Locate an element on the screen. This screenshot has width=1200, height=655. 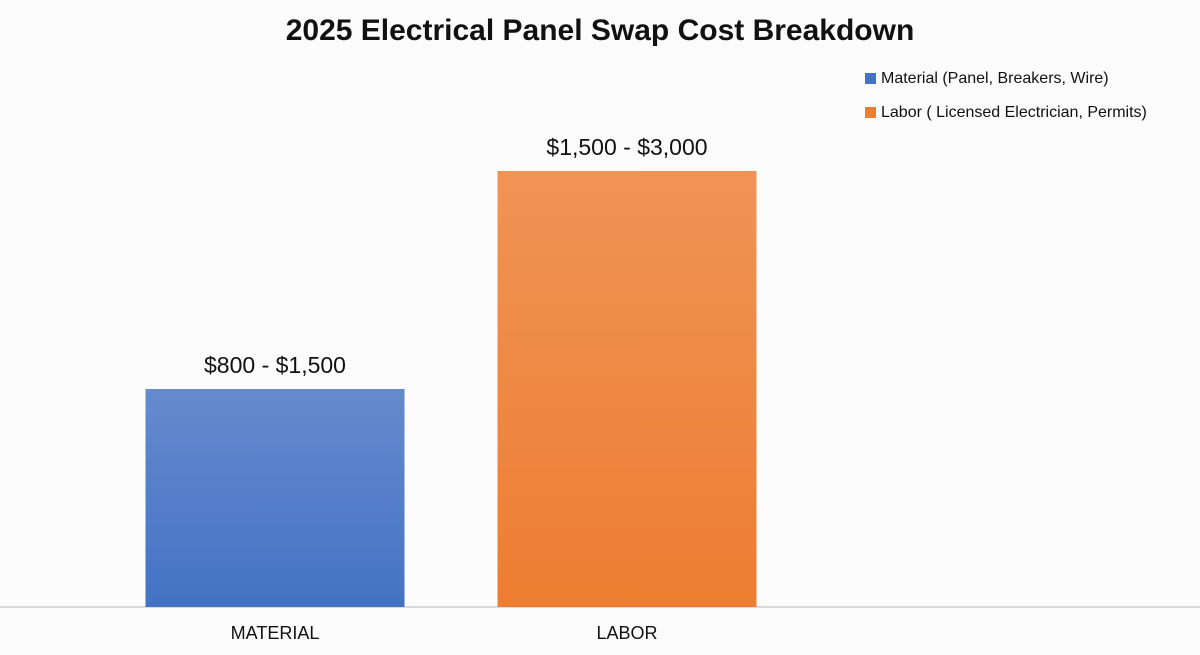
value-label: $800 - $1,500 is located at coordinates (275, 365).